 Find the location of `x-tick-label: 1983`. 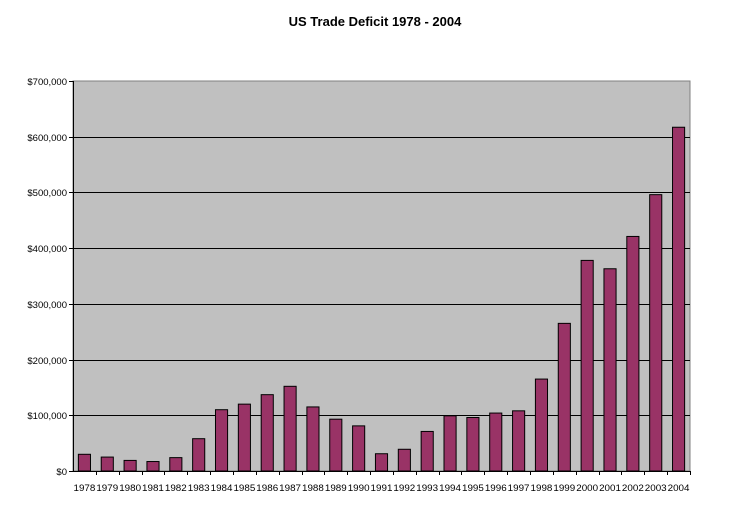

x-tick-label: 1983 is located at coordinates (199, 488).